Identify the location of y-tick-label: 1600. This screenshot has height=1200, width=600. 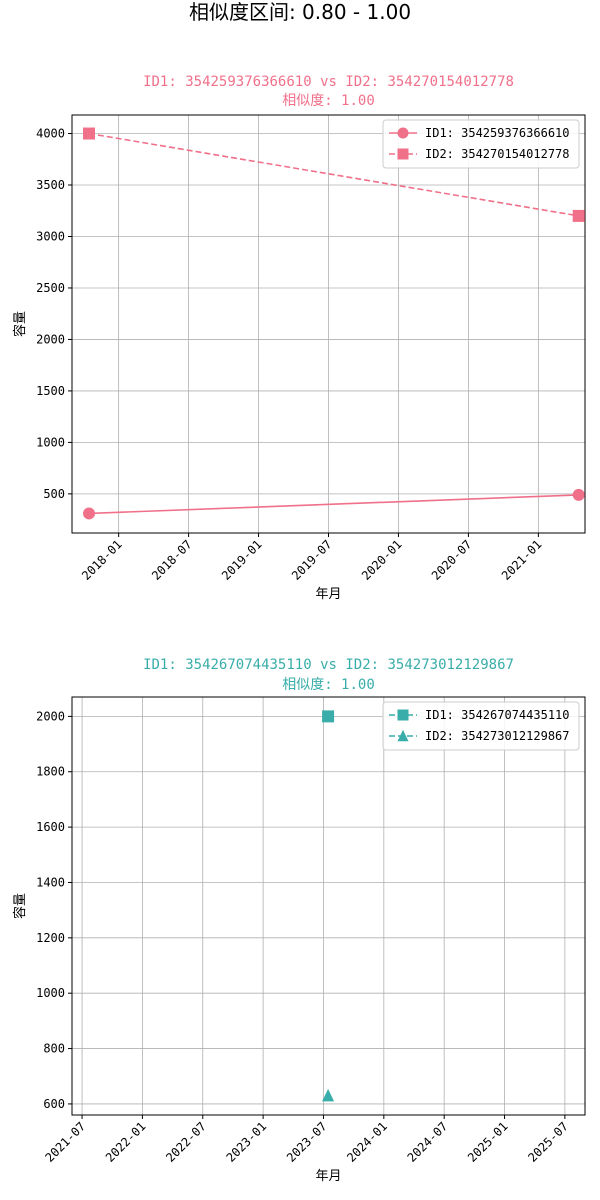
(50, 827).